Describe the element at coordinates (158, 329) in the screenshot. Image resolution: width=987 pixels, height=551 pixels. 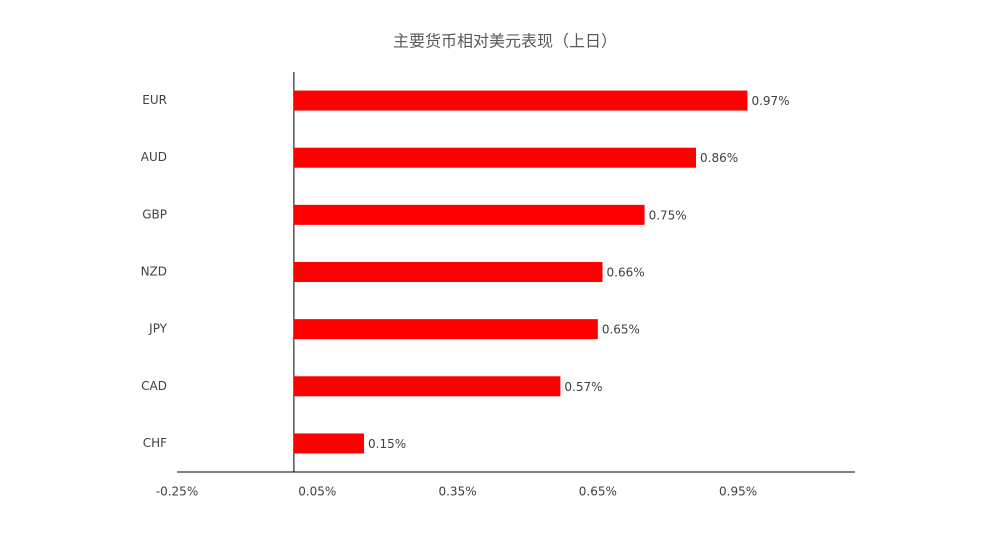
I see `y-tick-label: JPY` at that location.